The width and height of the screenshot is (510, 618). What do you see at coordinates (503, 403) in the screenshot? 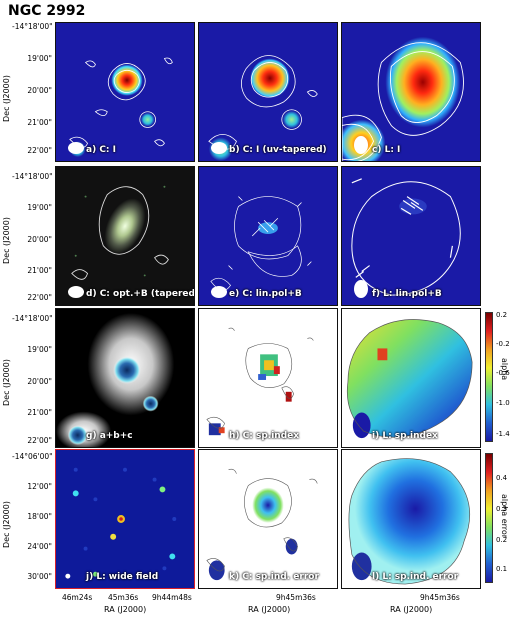
I see `alpha-tick: -1.0` at bounding box center [503, 403].